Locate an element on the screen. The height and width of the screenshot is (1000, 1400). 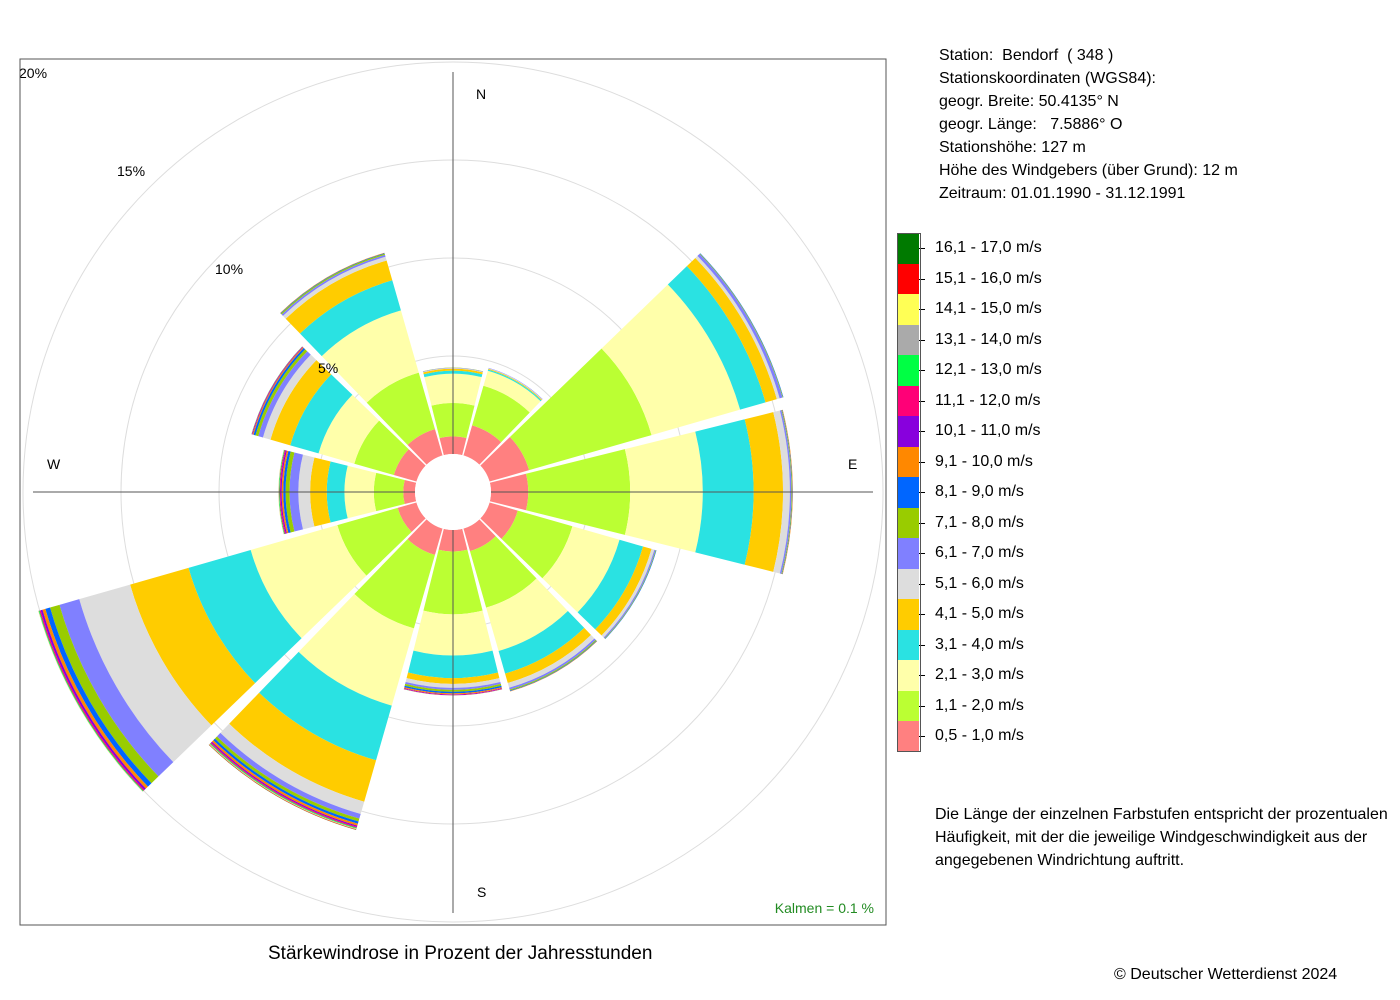
legend-label: 9,1 - 10,0 m/s is located at coordinates (984, 461).